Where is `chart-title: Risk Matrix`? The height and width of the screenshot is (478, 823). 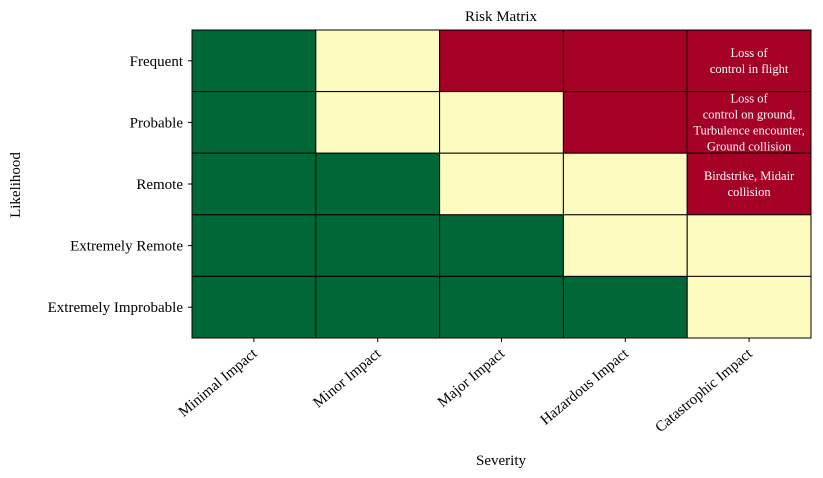 chart-title: Risk Matrix is located at coordinates (501, 17).